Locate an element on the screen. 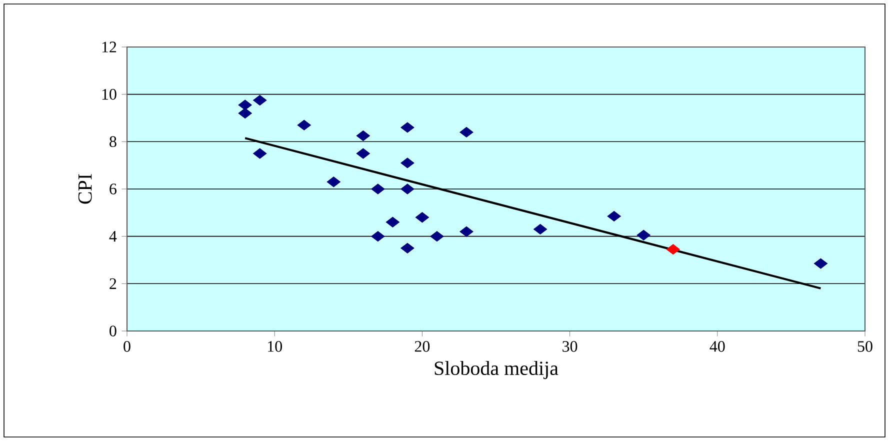  x-tick-label: 50 is located at coordinates (865, 346).